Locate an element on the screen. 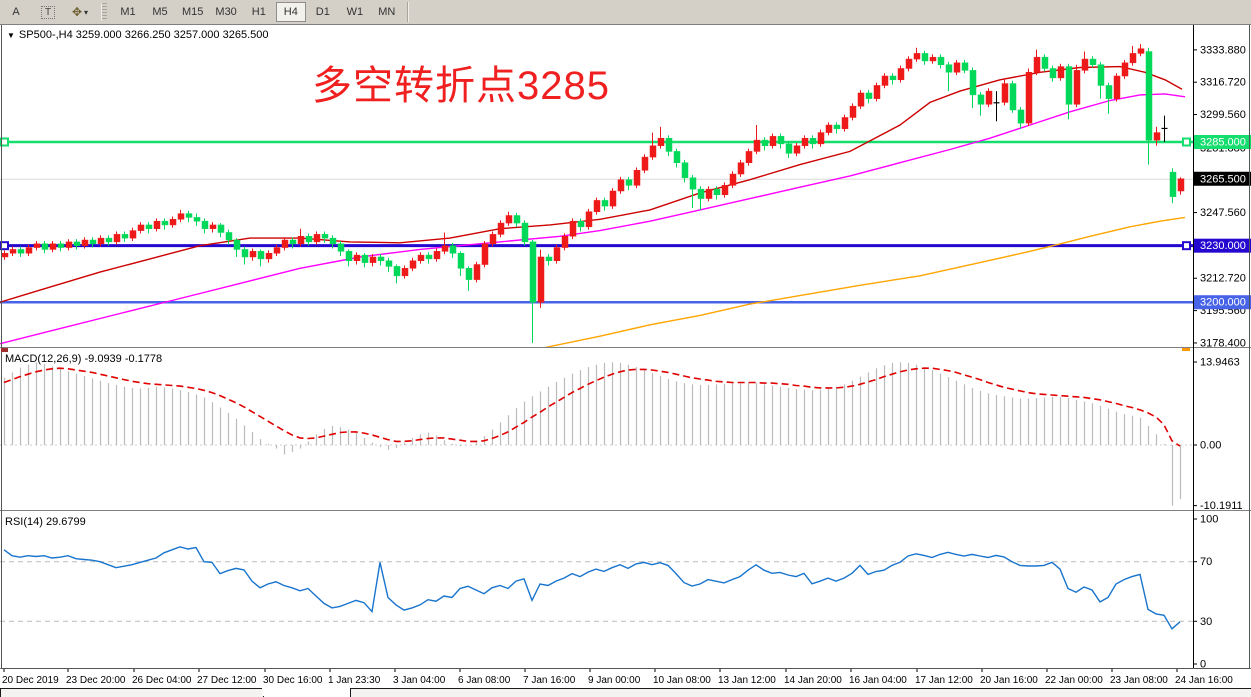 This screenshot has height=697, width=1251. chart-annotation-text: 多空转折点3285 is located at coordinates (461, 86).